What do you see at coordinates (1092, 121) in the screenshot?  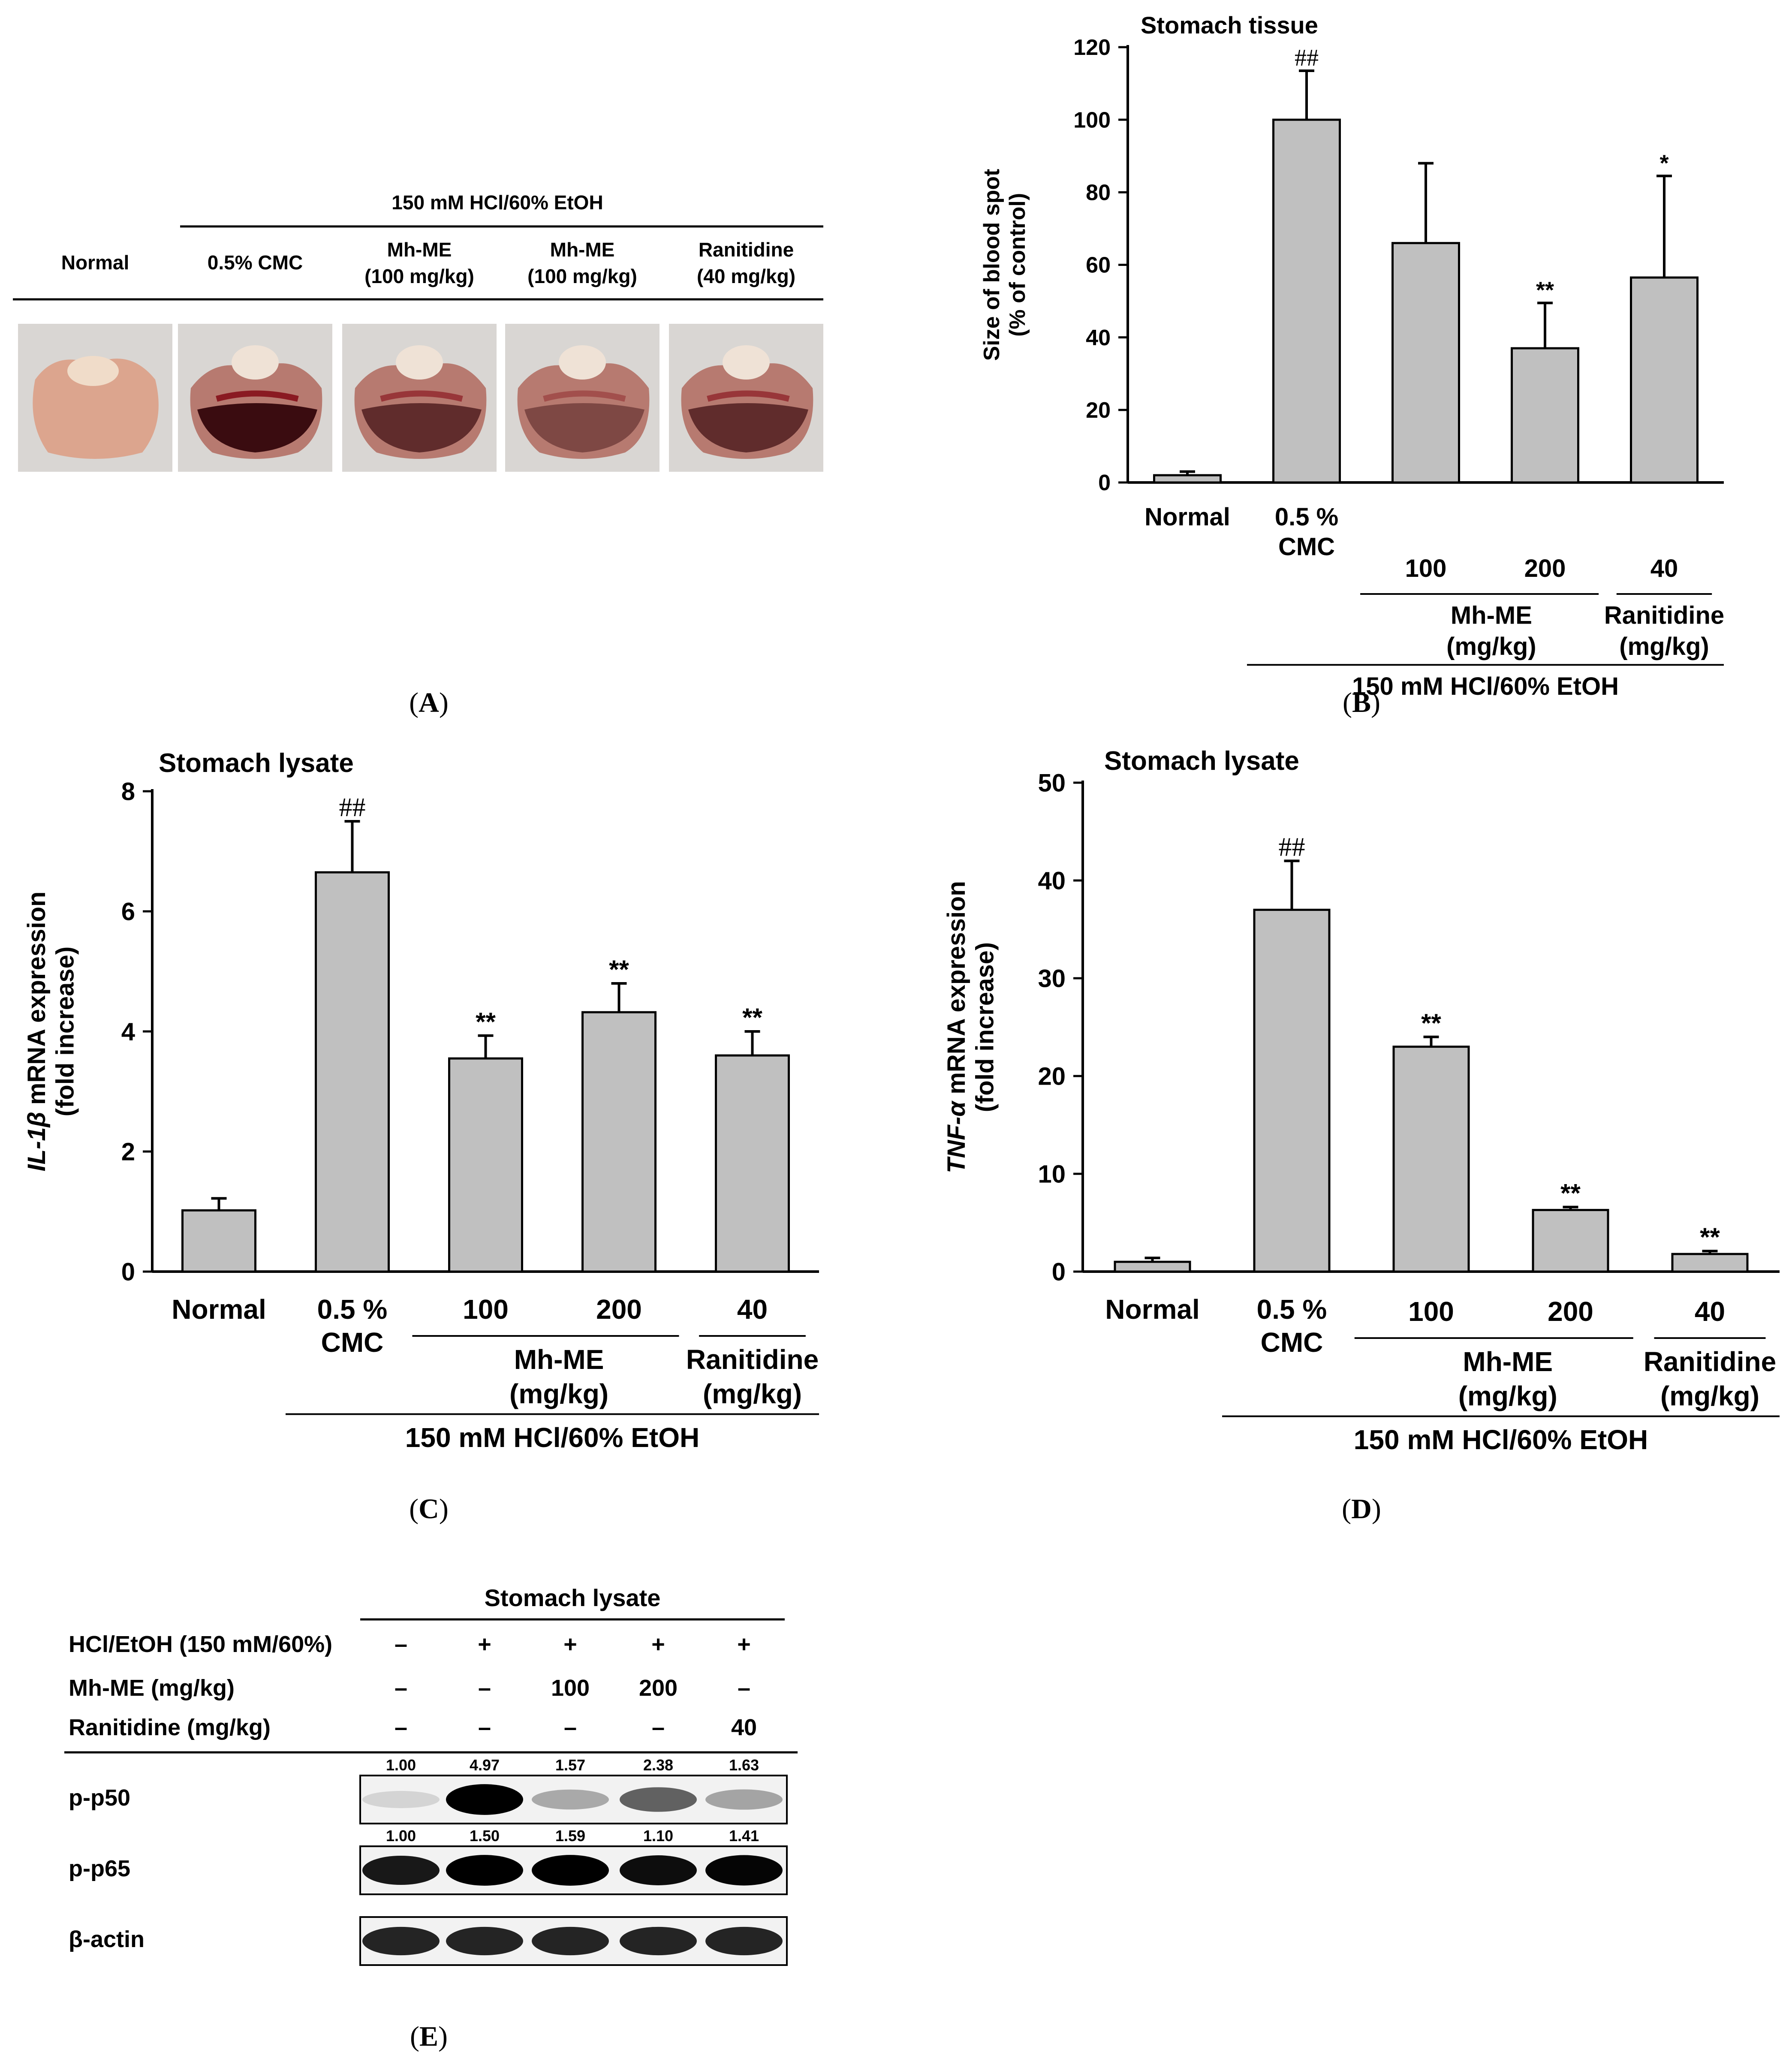 I see `chart-b-y-tick-label: 100` at bounding box center [1092, 121].